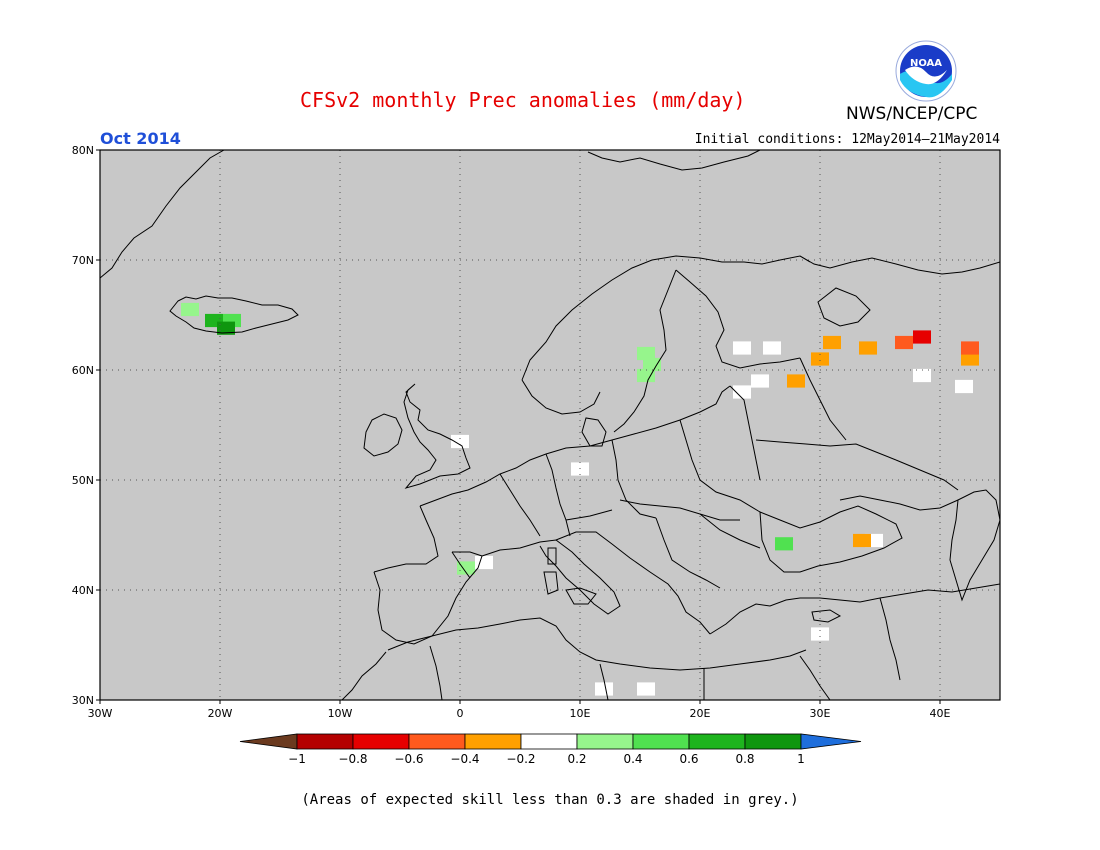 This screenshot has width=1100, height=850. Describe the element at coordinates (408, 759) in the screenshot. I see `colorbar-label: −0.6` at that location.